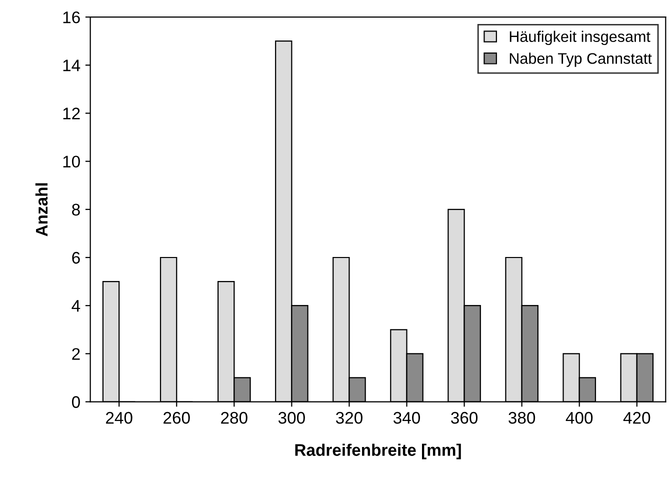 Image resolution: width=669 pixels, height=487 pixels. What do you see at coordinates (291, 418) in the screenshot?
I see `x-tick-label: 300` at bounding box center [291, 418].